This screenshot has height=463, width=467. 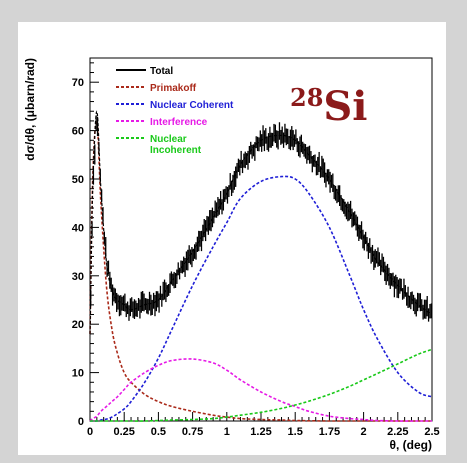 I want to click on legend-label: Primakoff, so click(x=173, y=88).